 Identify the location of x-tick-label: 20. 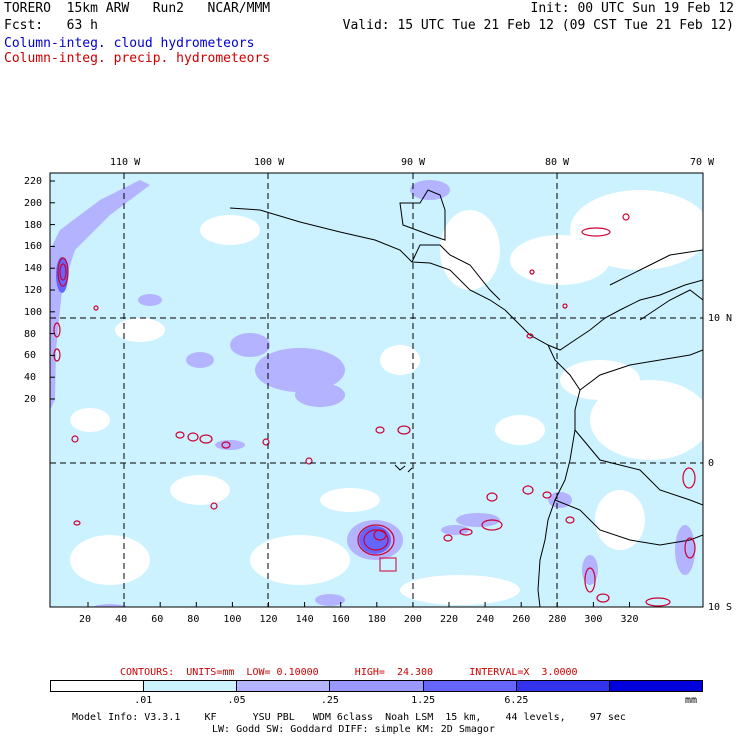
(85, 619).